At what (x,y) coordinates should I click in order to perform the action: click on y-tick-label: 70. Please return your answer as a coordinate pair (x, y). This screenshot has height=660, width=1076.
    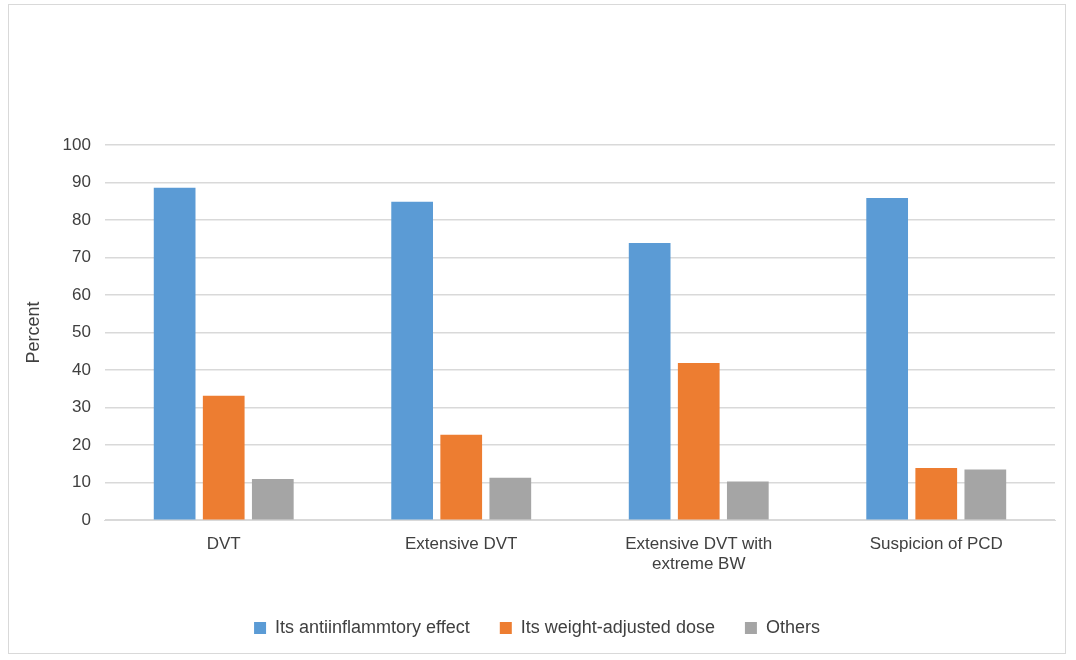
    Looking at the image, I should click on (81, 257).